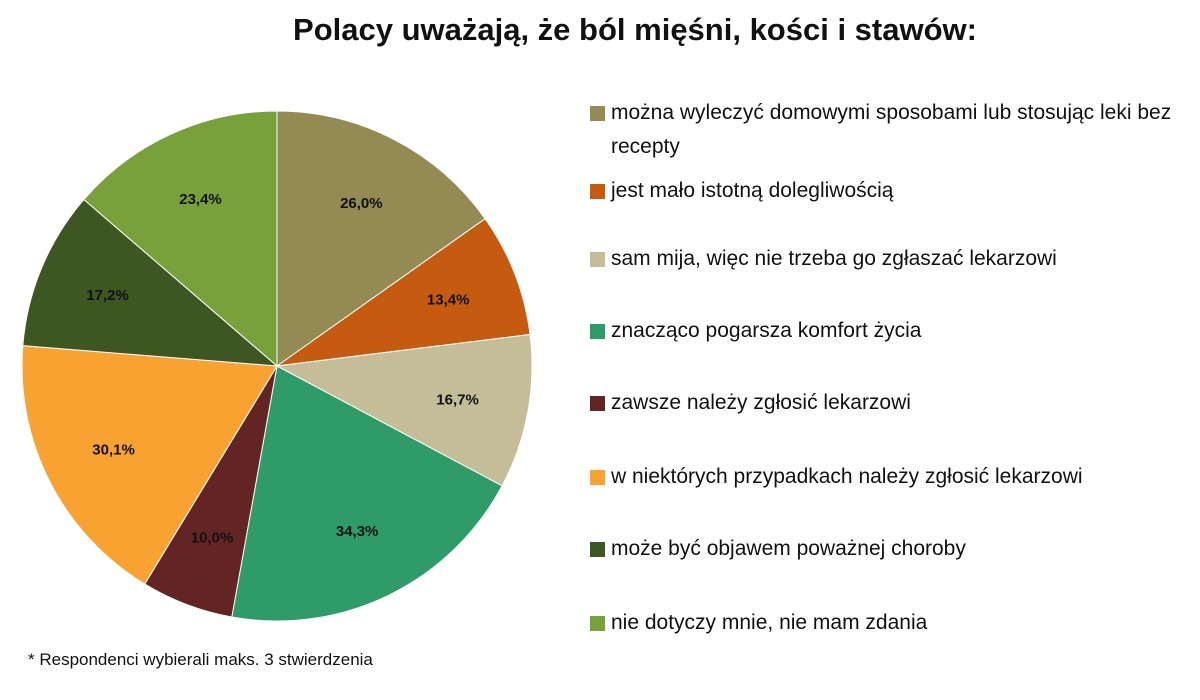 The height and width of the screenshot is (700, 1200). Describe the element at coordinates (752, 190) in the screenshot. I see `legend-label: jest mało istotną dolegliwością` at that location.